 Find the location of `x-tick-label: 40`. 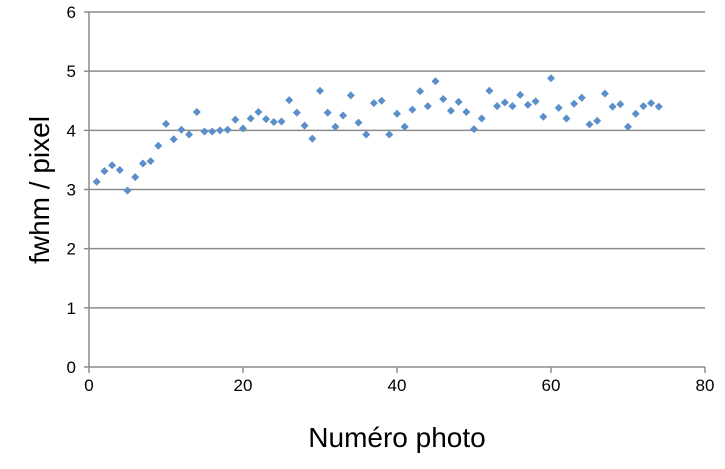

x-tick-label: 40 is located at coordinates (397, 385).